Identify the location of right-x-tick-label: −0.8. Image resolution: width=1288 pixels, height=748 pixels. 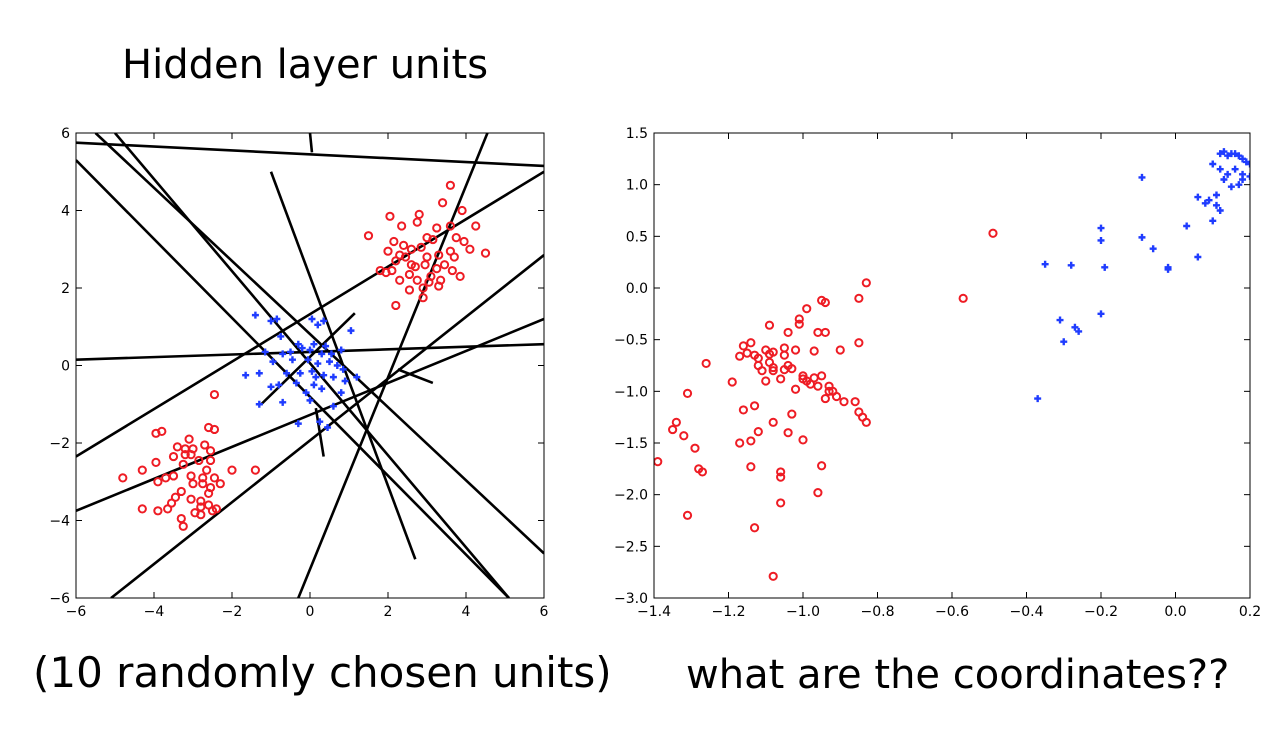
(878, 612).